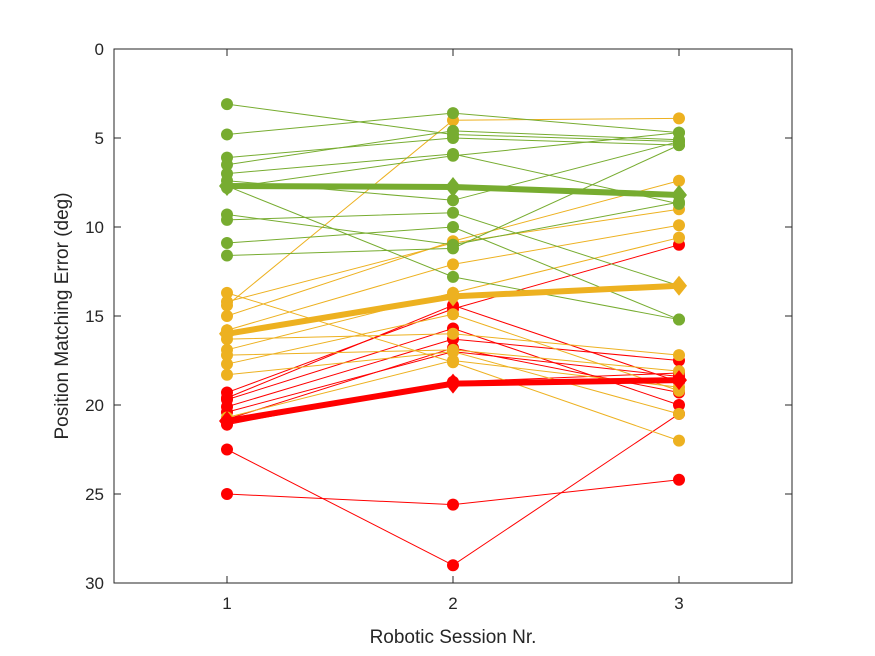 This screenshot has height=656, width=875. Describe the element at coordinates (94, 494) in the screenshot. I see `y-tick-label: 25` at that location.